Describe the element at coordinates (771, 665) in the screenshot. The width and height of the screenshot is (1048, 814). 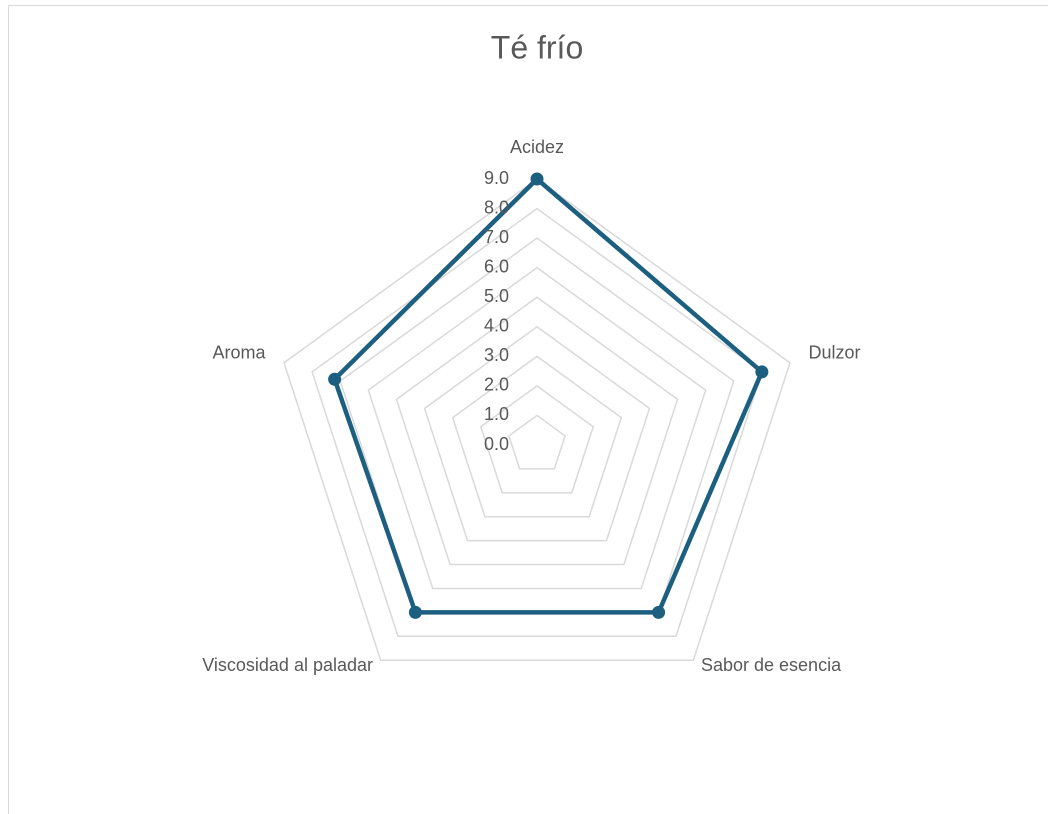
I see `axis-label: Sabor de esencia` at that location.